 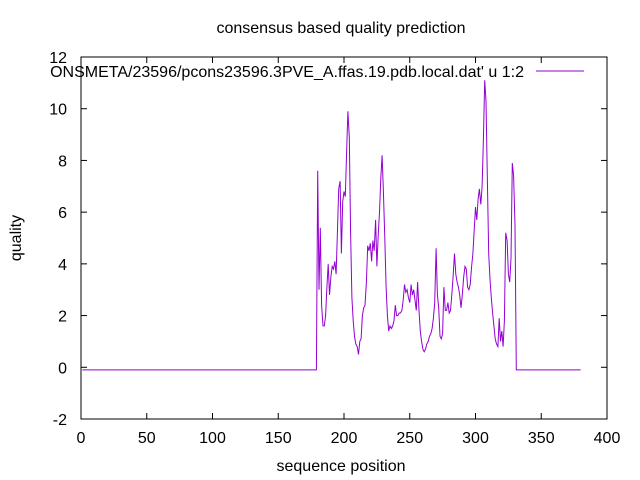 I want to click on x-tick-label: 100, so click(x=212, y=438).